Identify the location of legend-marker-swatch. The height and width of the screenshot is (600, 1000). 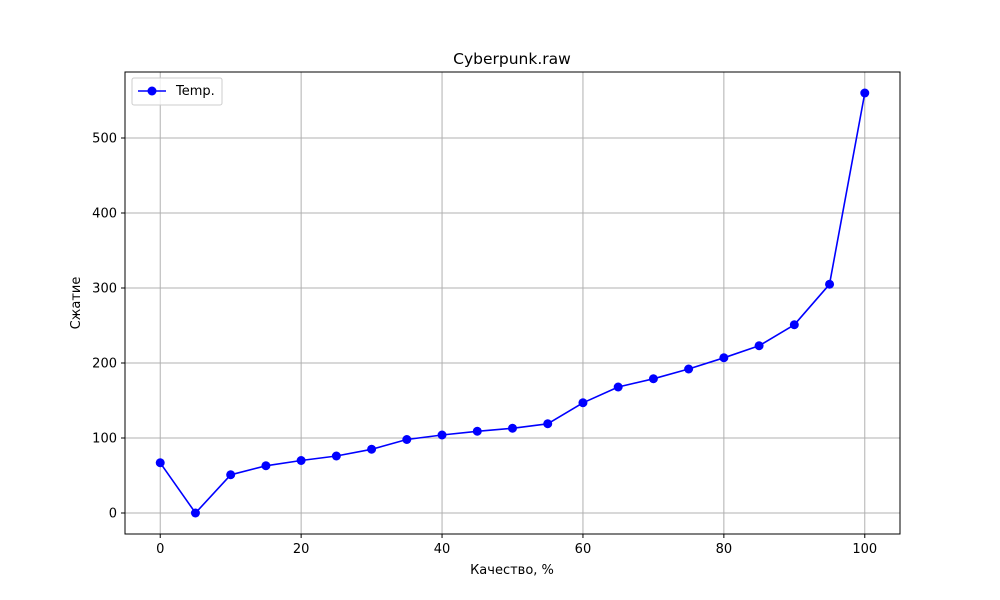
(152, 91).